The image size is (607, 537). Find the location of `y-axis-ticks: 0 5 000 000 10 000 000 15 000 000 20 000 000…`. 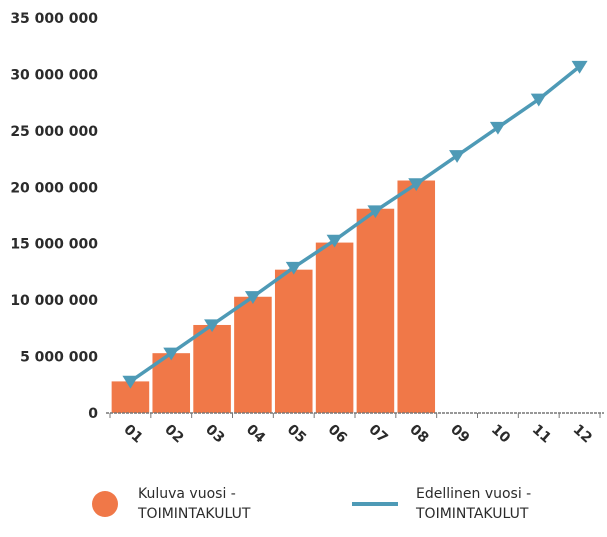

y-axis-ticks: 0 5 000 000 10 000 000 15 000 000 20 000 000… is located at coordinates (54, 216).